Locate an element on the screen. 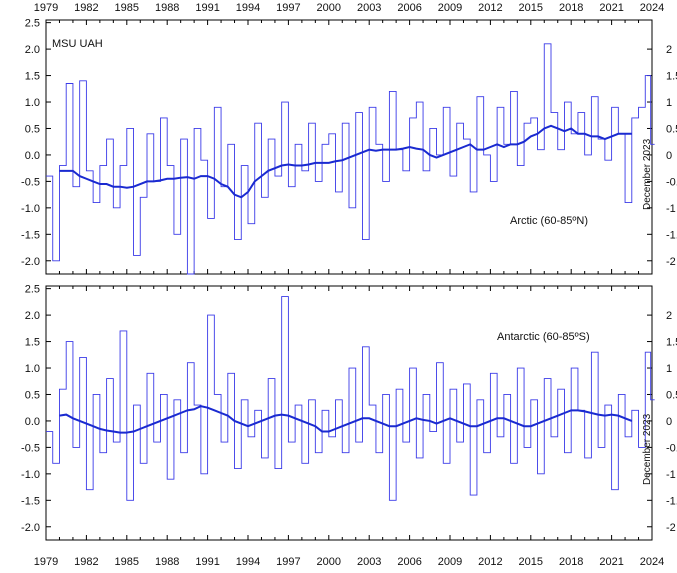  arctic-annotation: Arctic (60-85ºN) is located at coordinates (549, 221).